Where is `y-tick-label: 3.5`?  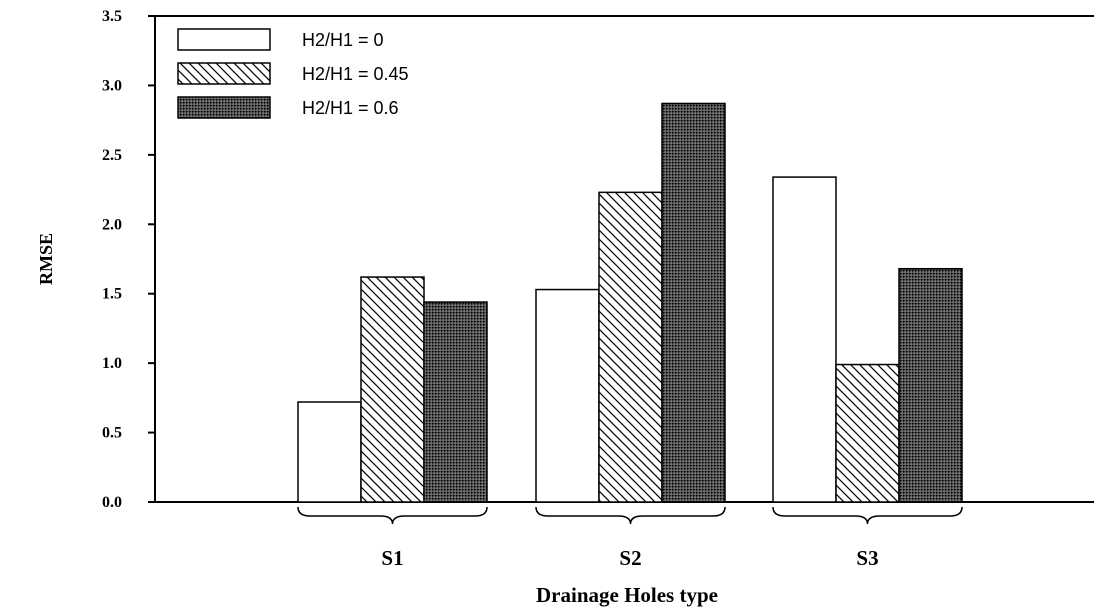 y-tick-label: 3.5 is located at coordinates (112, 16).